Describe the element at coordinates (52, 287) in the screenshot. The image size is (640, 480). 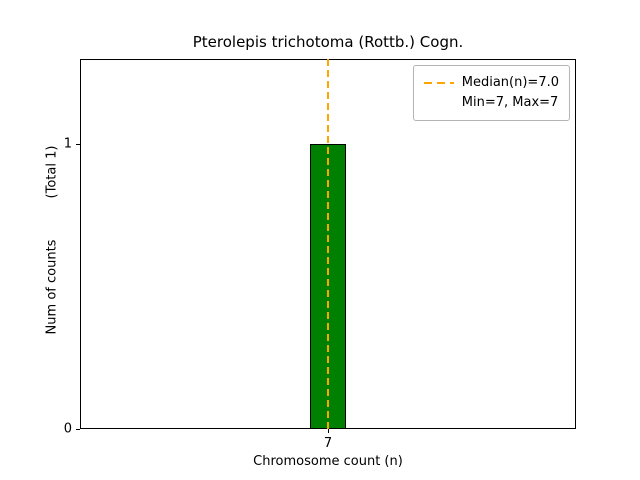
I see `y-axis-label: Num of counts` at that location.